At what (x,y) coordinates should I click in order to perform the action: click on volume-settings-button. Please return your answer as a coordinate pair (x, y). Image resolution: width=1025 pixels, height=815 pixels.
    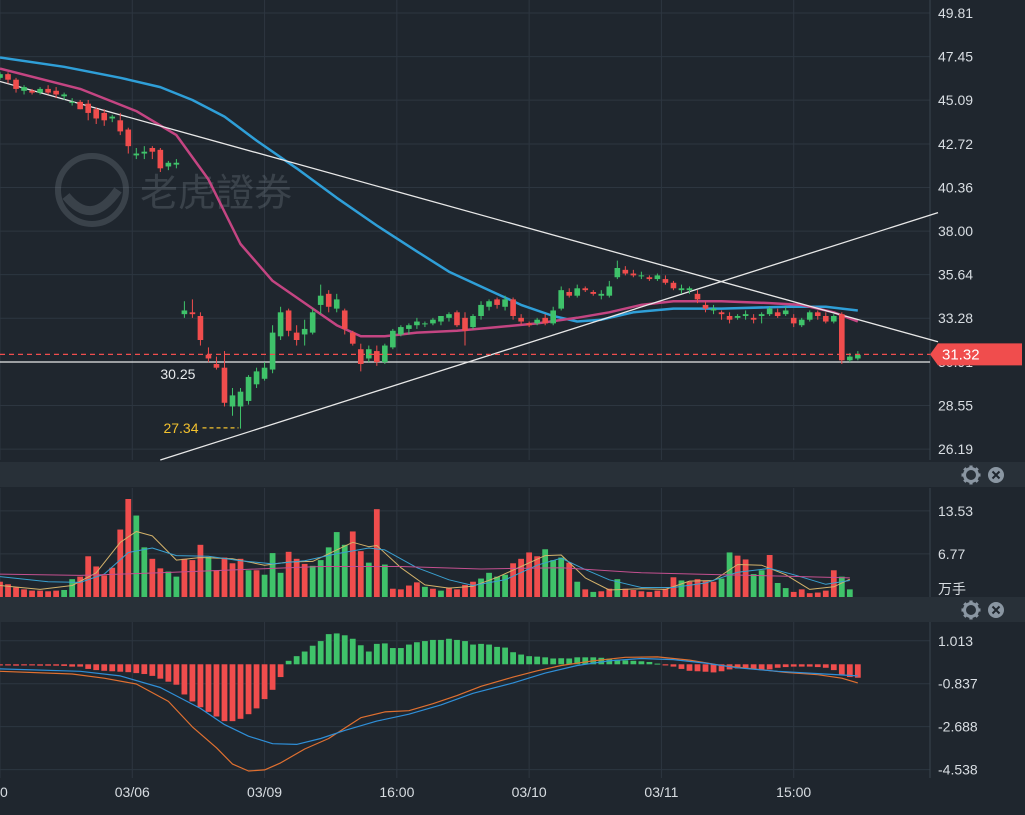
    Looking at the image, I should click on (971, 475).